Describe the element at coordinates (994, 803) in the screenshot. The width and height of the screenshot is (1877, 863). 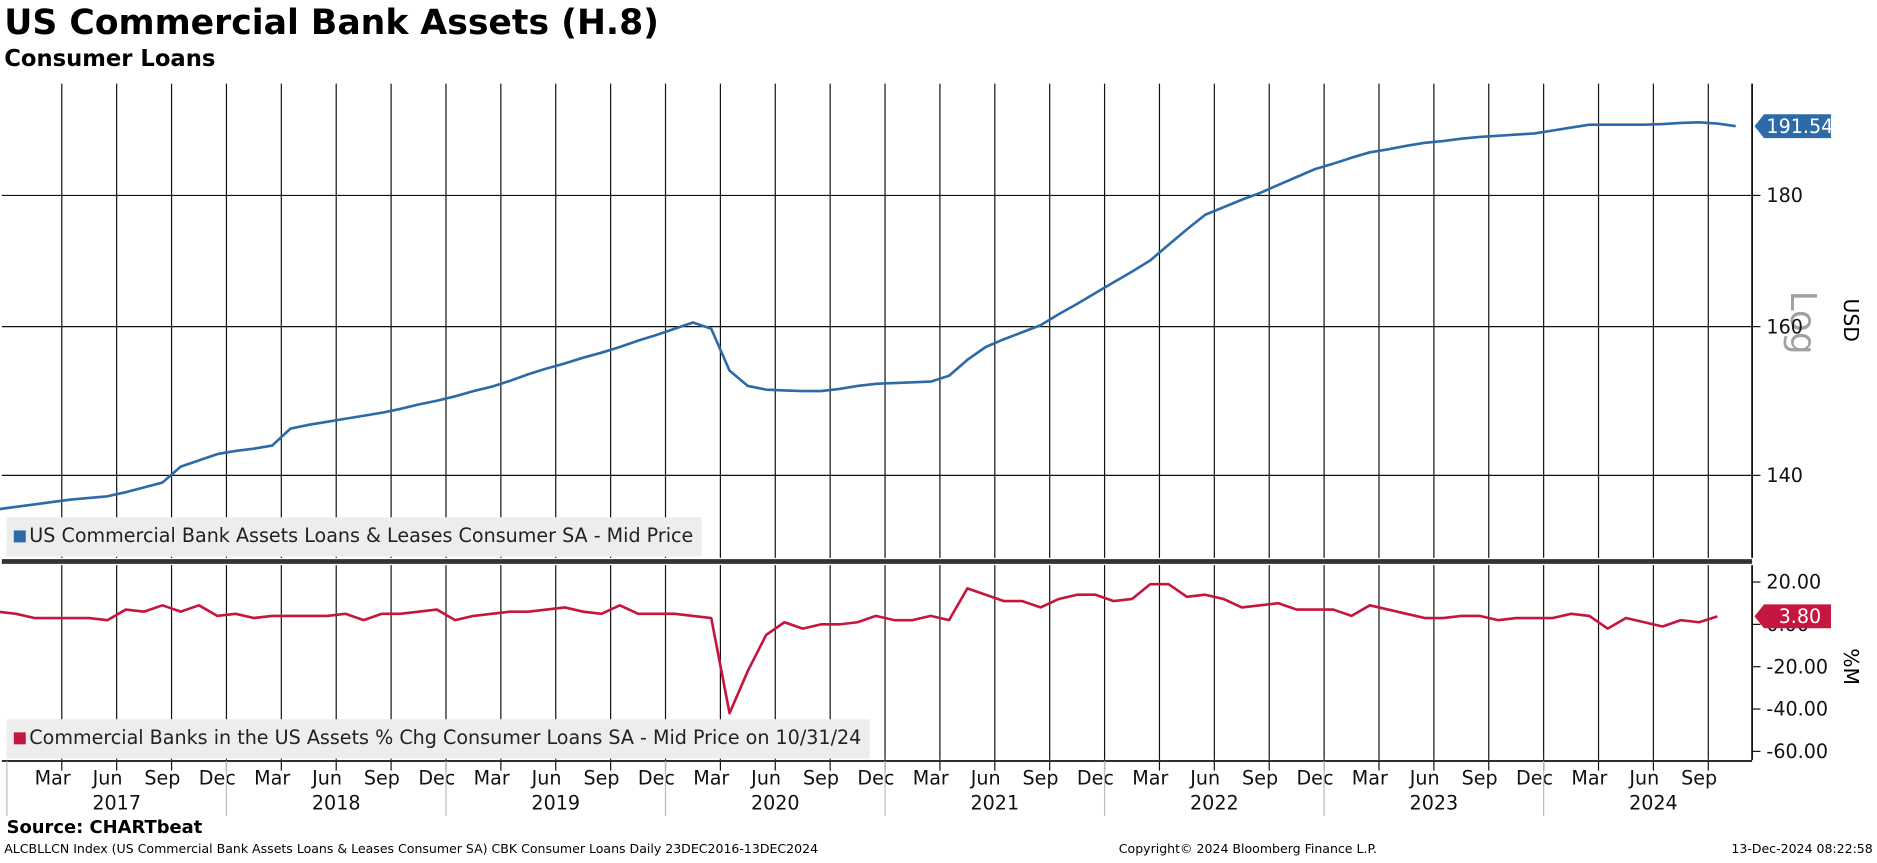
I see `year-label: 2021` at that location.